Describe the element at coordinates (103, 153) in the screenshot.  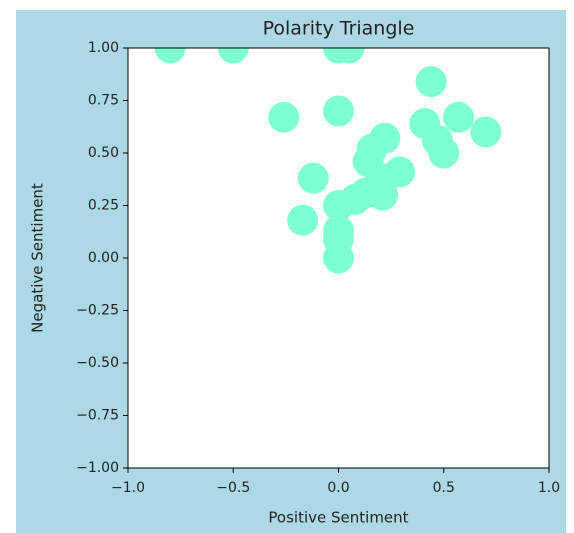
I see `y-tick-label: 0.50` at that location.